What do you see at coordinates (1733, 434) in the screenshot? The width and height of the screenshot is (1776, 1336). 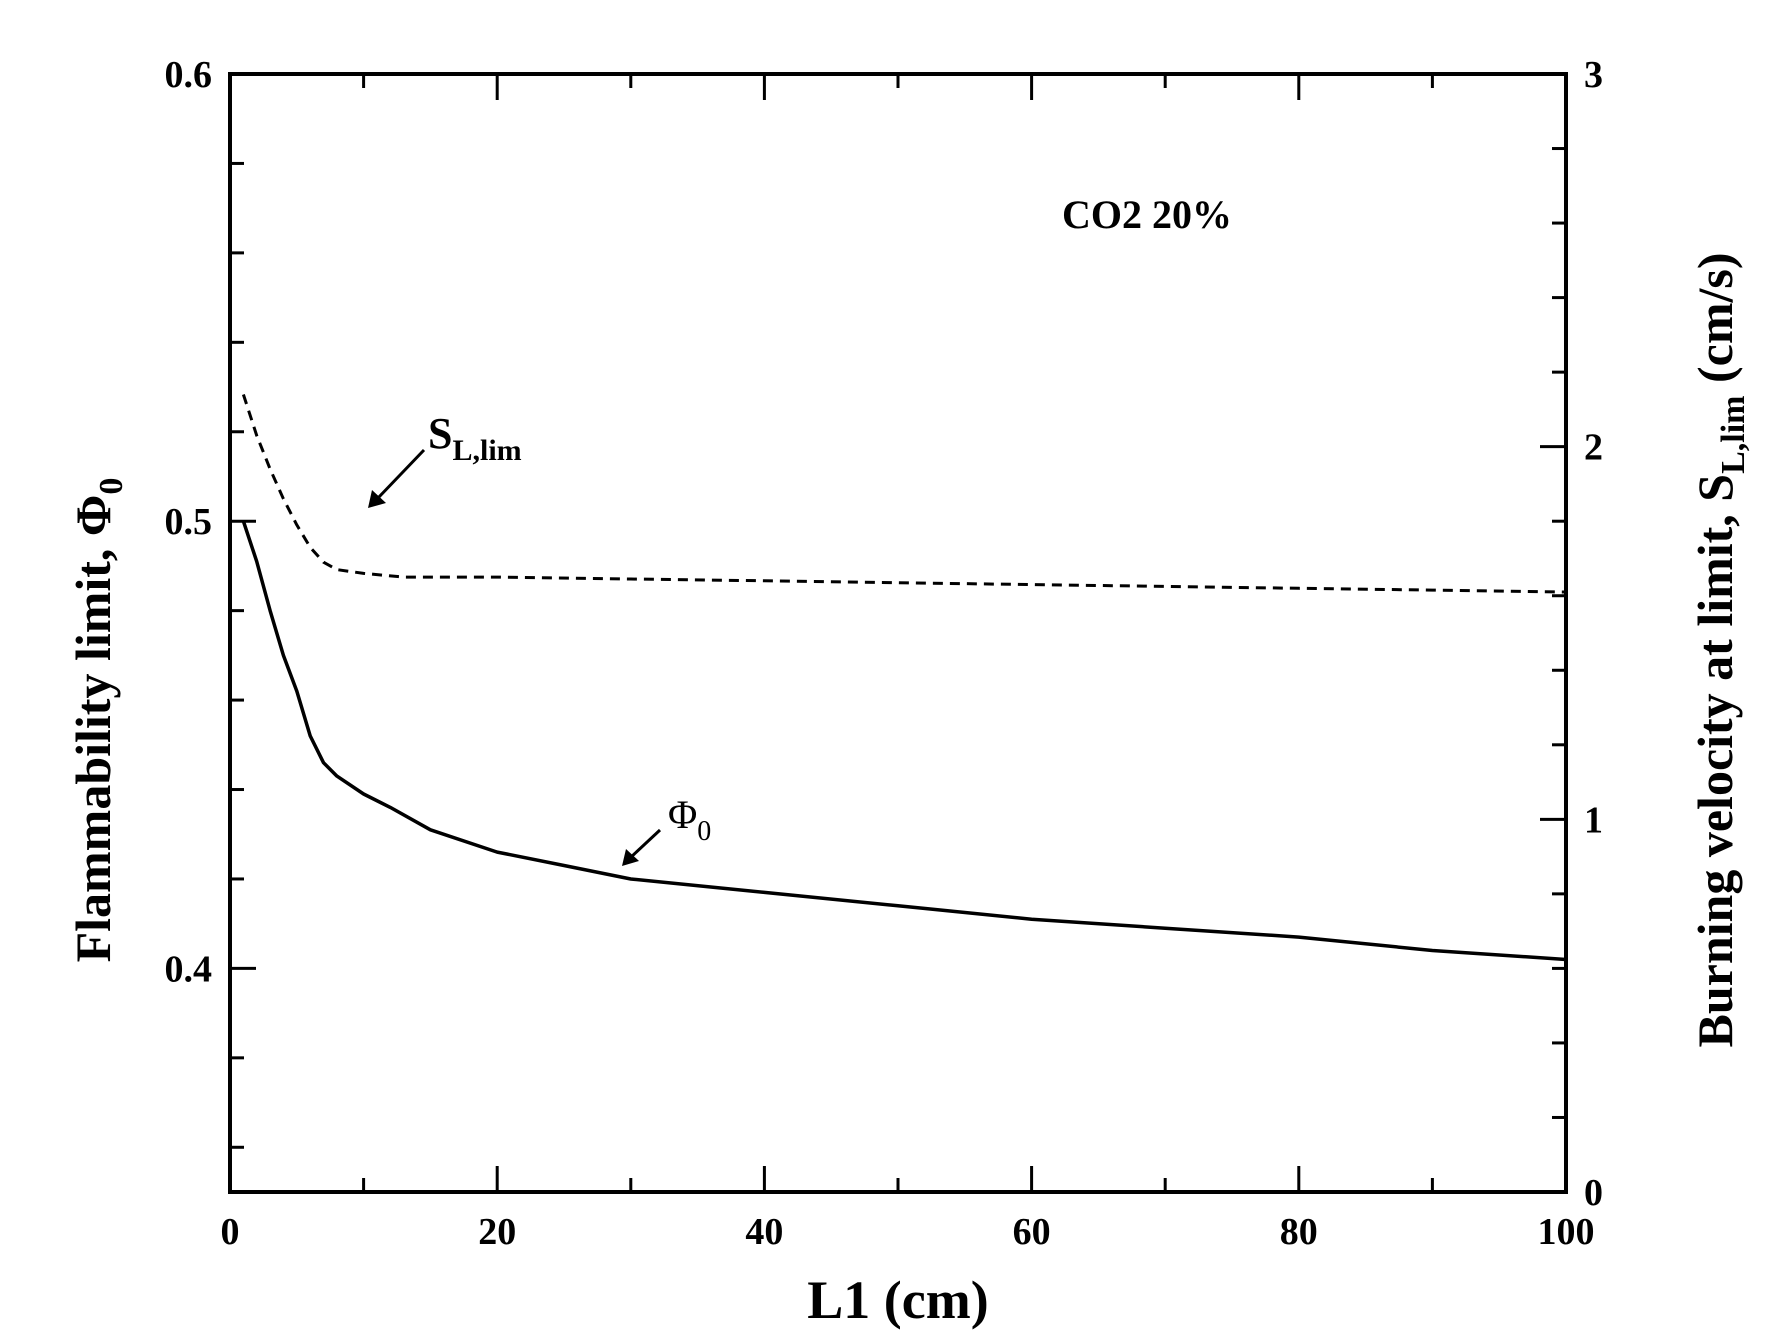 I see `y2-axis-title-sub: L,lim` at bounding box center [1733, 434].